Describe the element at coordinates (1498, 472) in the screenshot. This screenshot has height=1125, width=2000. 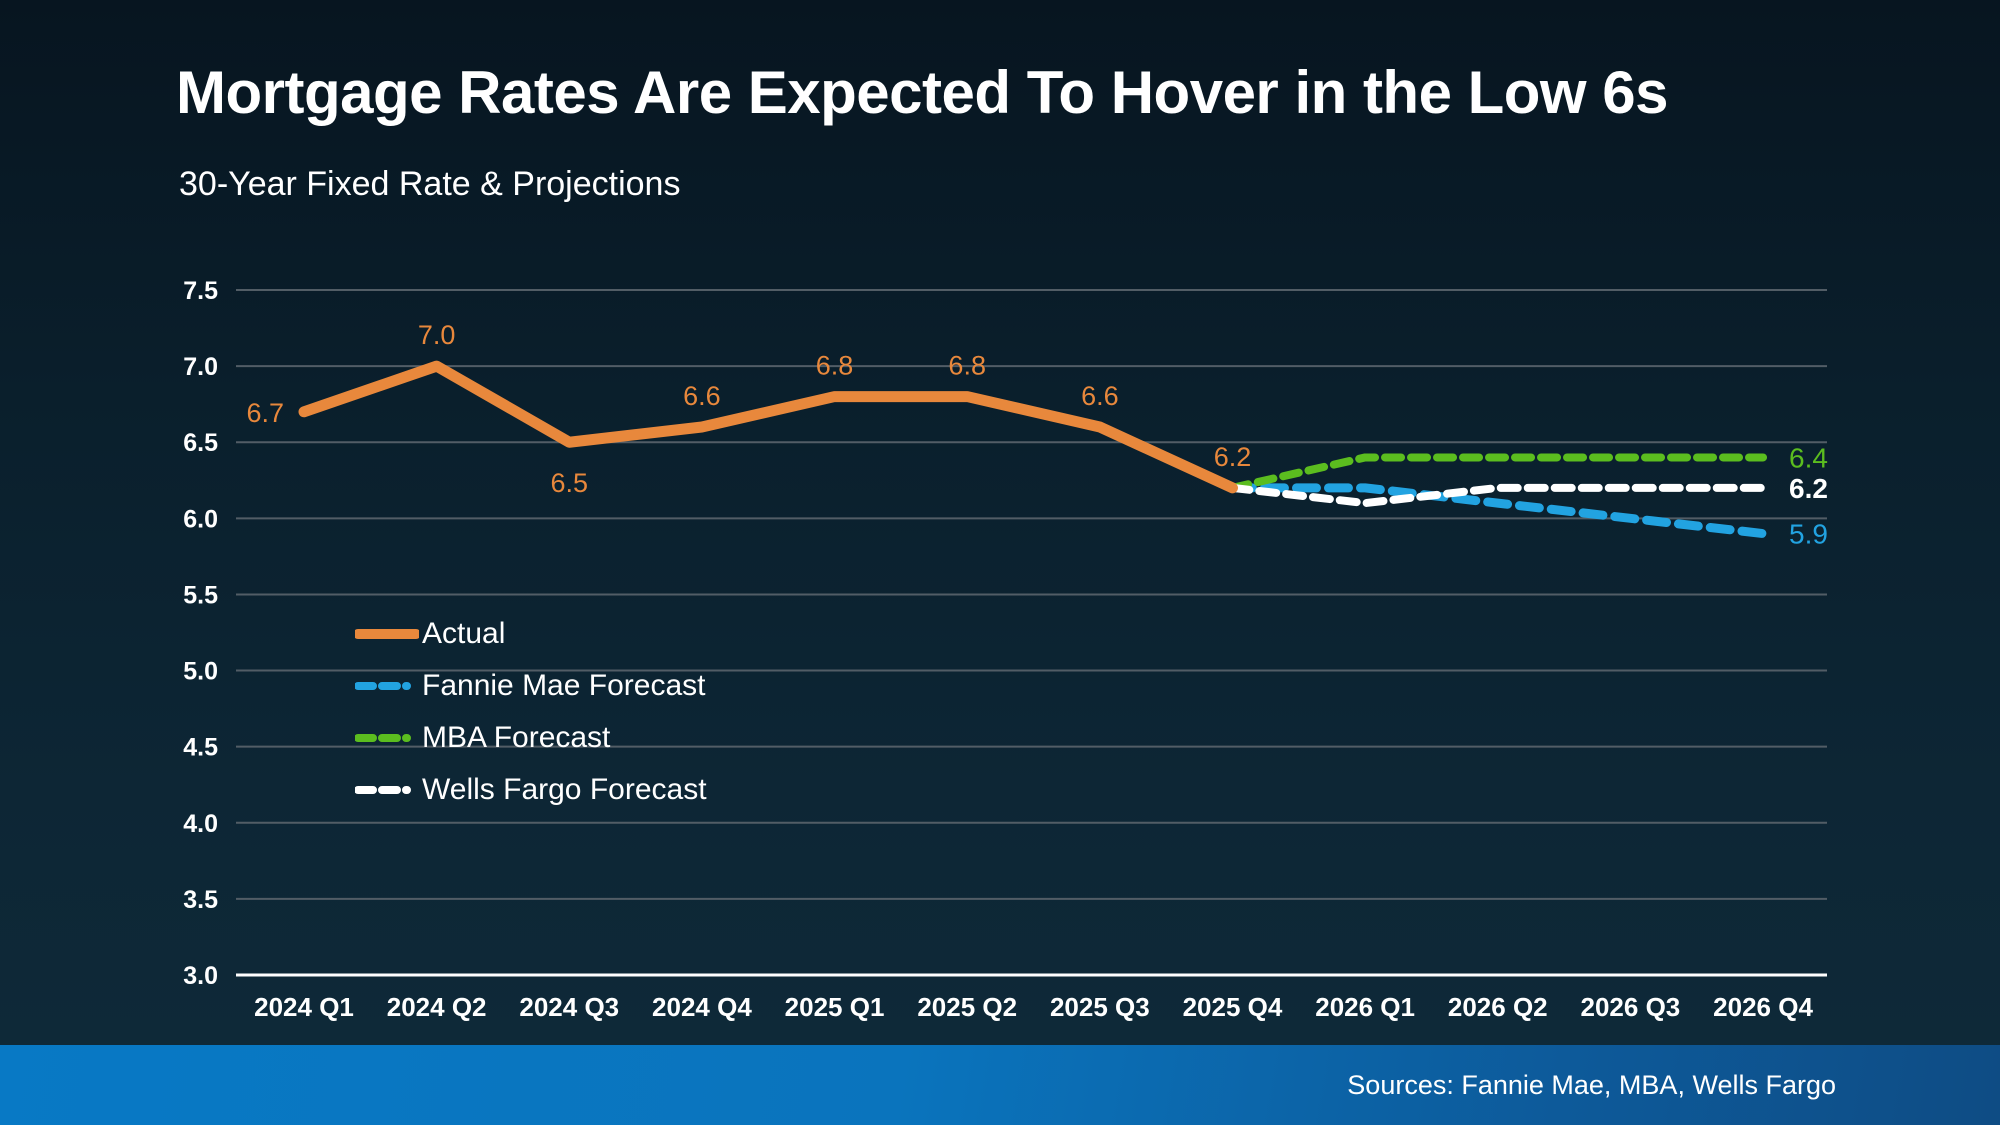
I see `series-line-mba-forecast` at that location.